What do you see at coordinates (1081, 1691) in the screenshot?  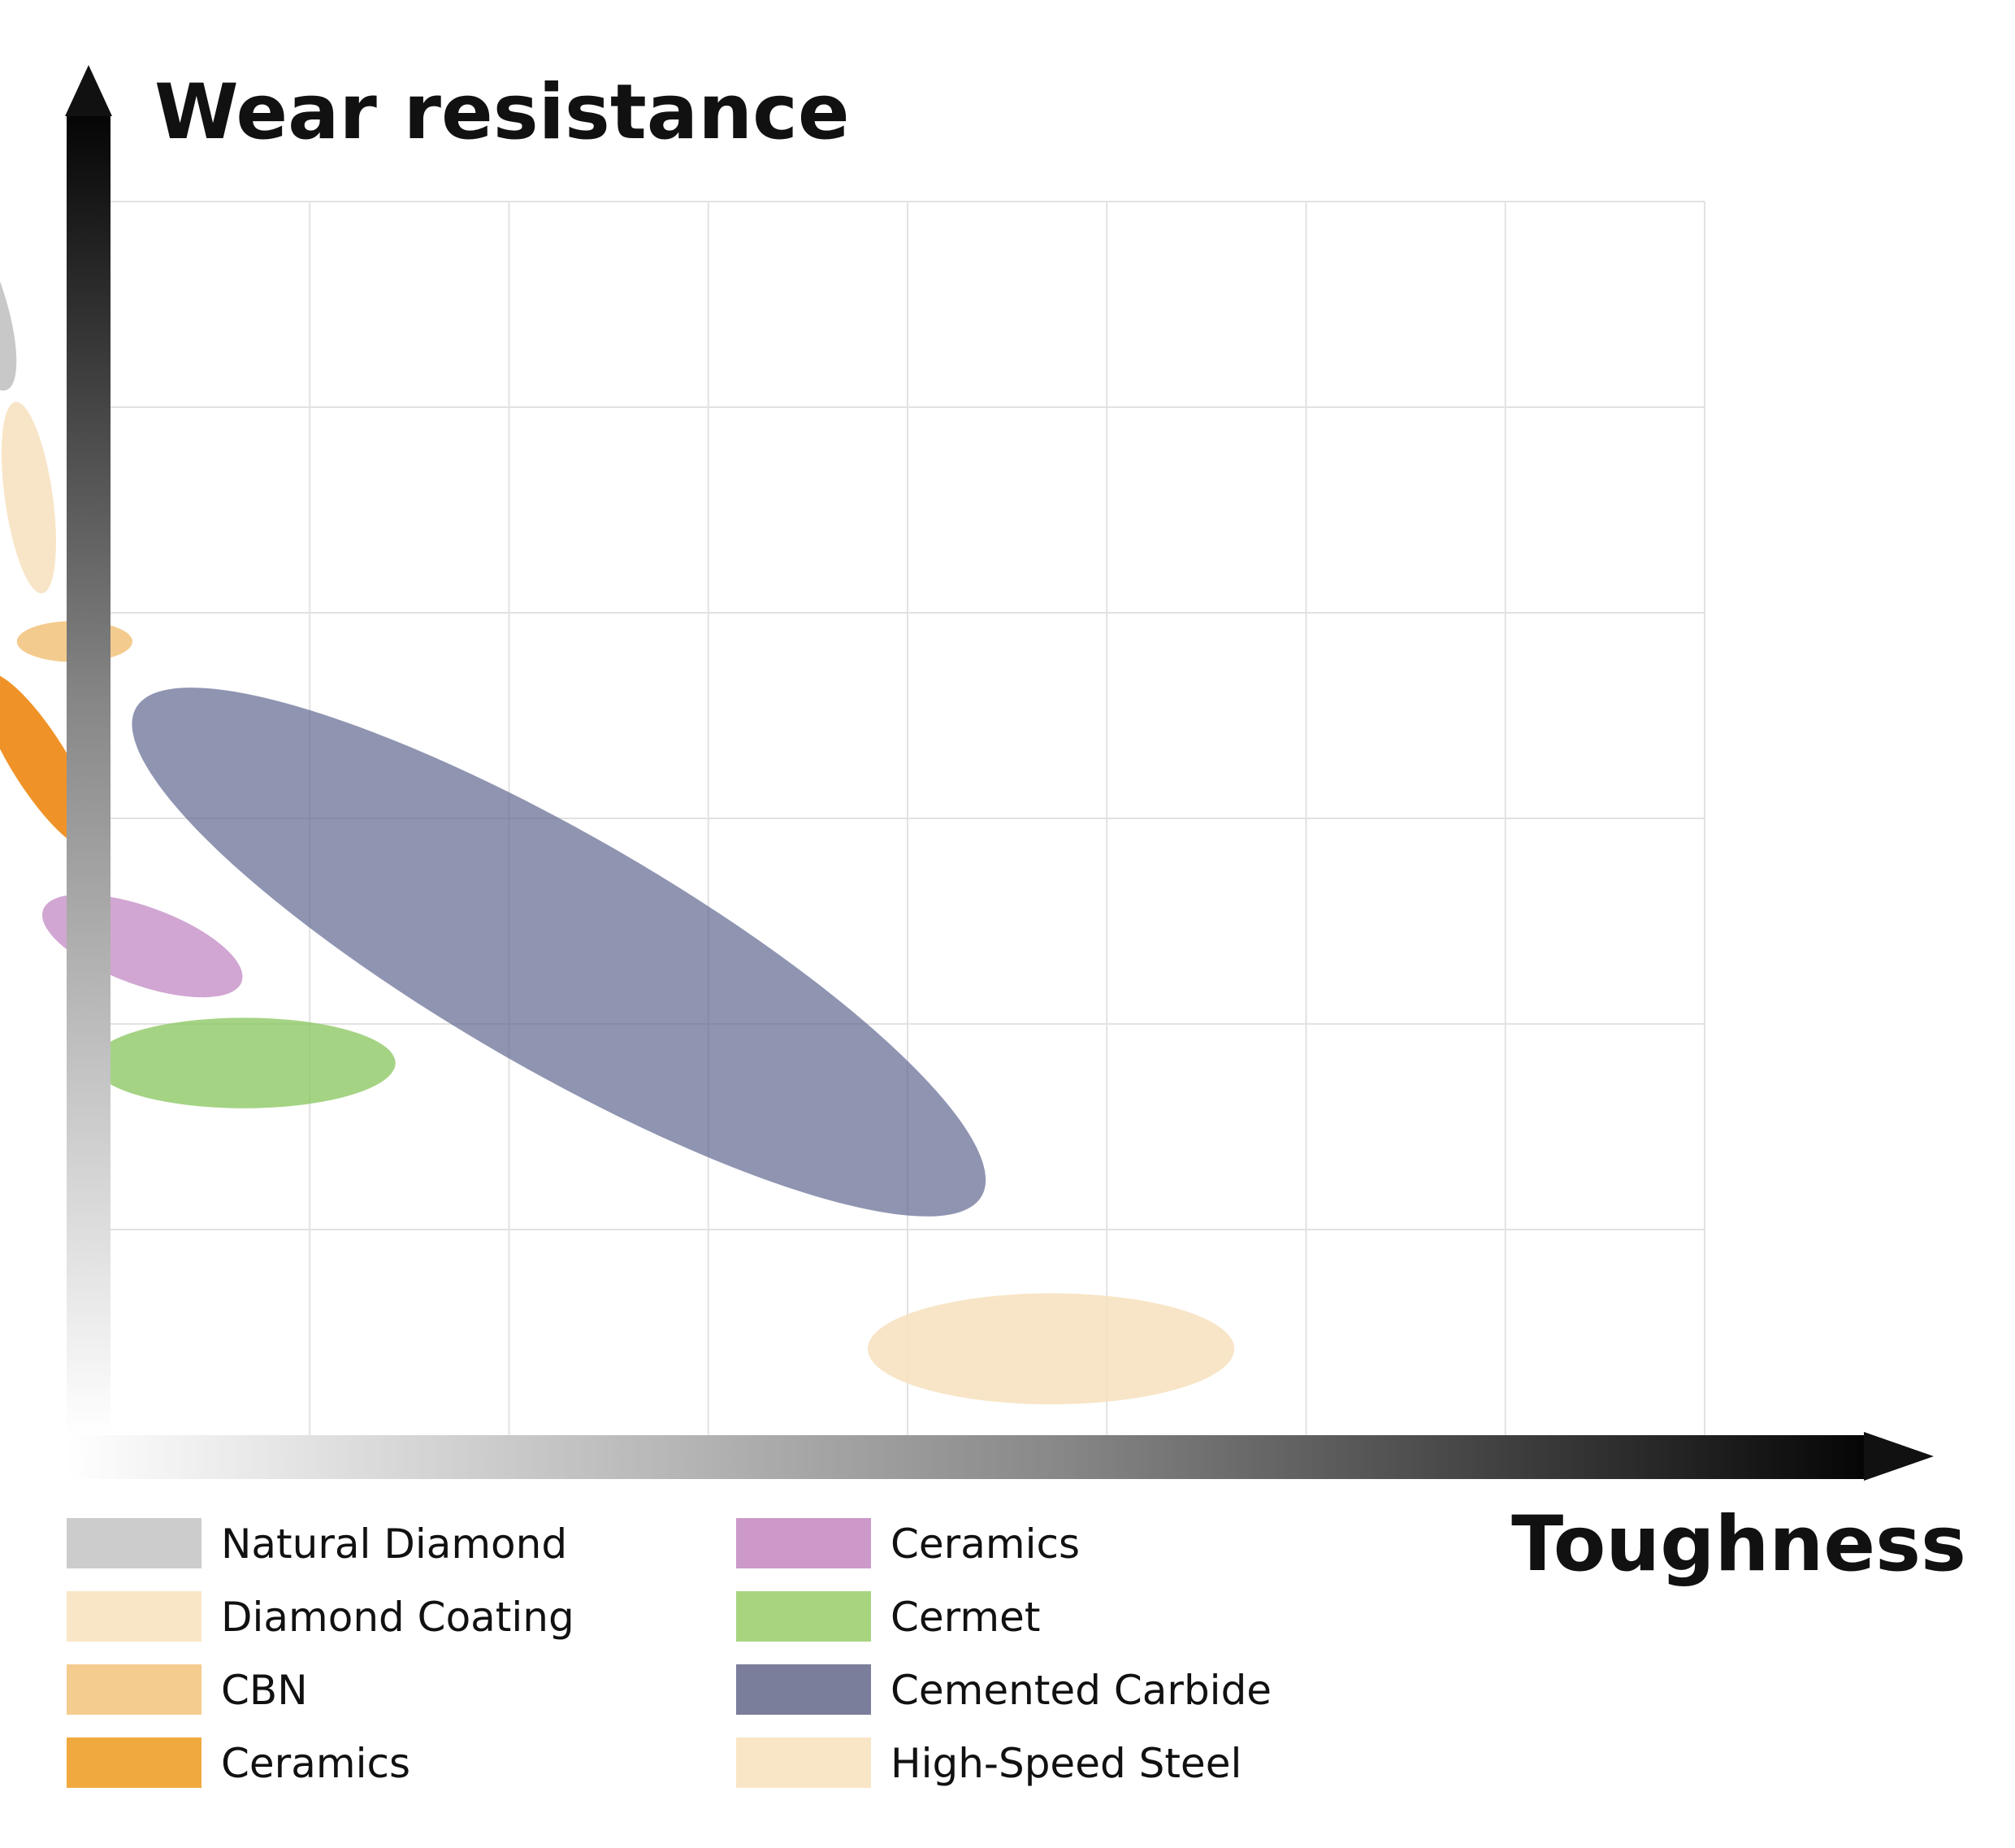 I see `legend-label: Cemented Carbide` at bounding box center [1081, 1691].